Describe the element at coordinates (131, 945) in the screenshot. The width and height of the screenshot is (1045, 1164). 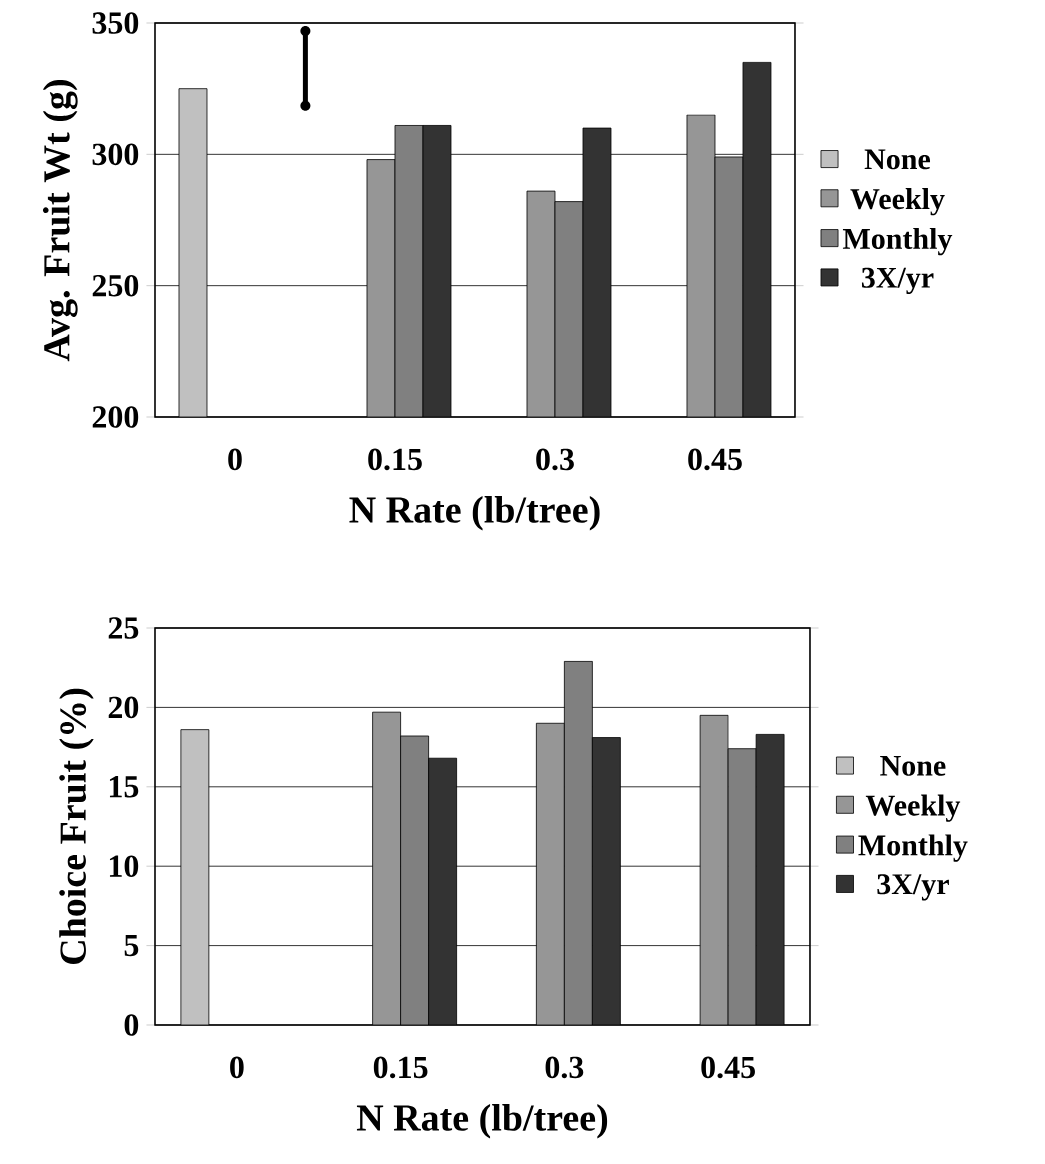
I see `y-tick-label: 5` at that location.